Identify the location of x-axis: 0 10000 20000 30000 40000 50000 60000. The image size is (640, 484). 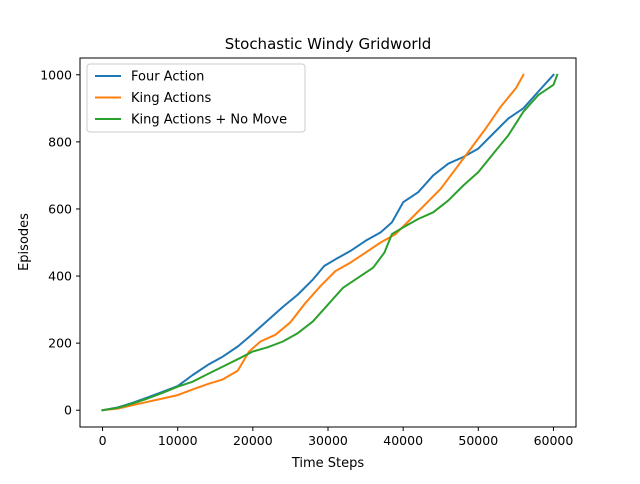
(336, 437).